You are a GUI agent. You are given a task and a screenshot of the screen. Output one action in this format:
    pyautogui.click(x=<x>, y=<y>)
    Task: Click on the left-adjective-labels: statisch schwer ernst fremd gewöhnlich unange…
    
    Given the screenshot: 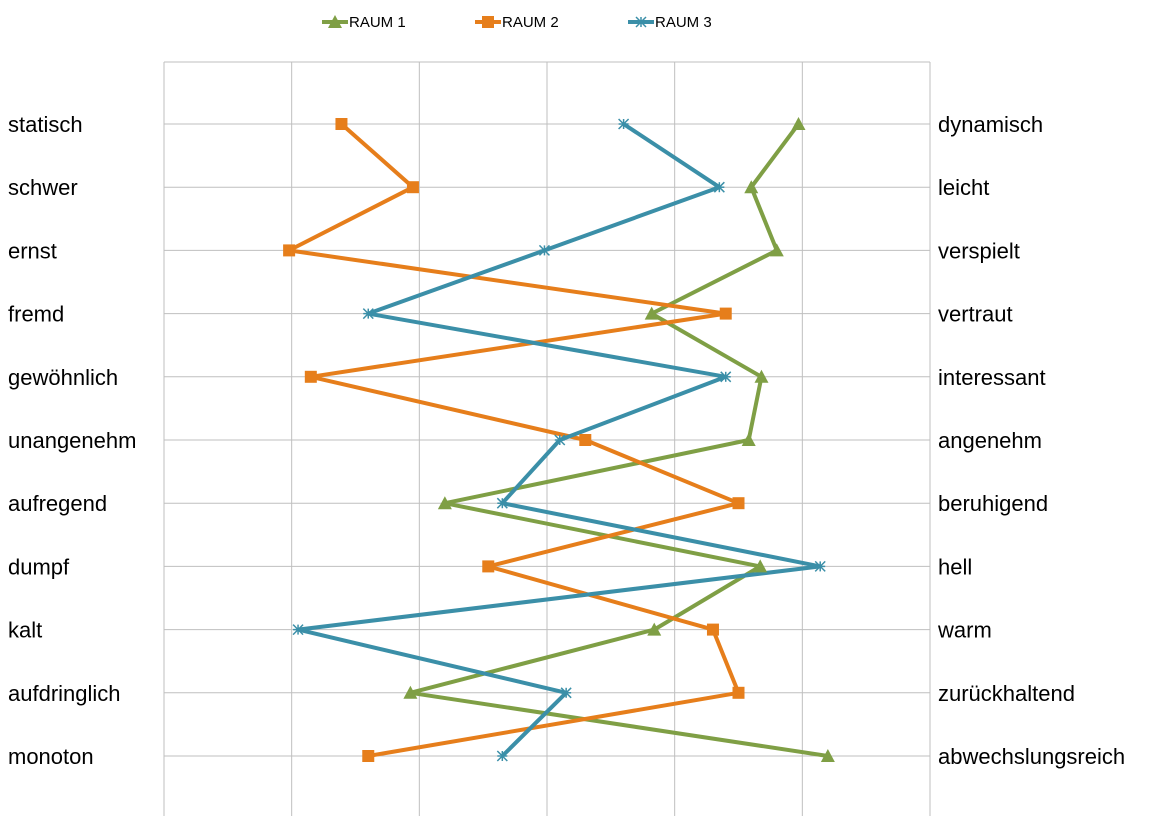 What is the action you would take?
    pyautogui.click(x=72, y=440)
    